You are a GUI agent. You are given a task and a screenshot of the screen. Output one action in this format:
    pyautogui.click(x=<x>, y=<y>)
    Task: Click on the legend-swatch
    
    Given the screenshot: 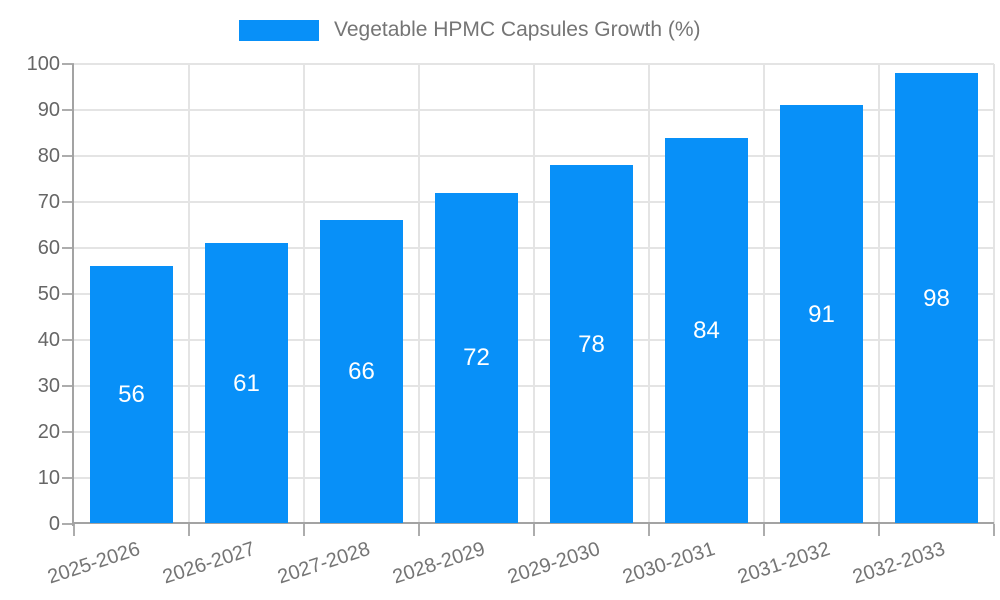 What is the action you would take?
    pyautogui.click(x=279, y=30)
    